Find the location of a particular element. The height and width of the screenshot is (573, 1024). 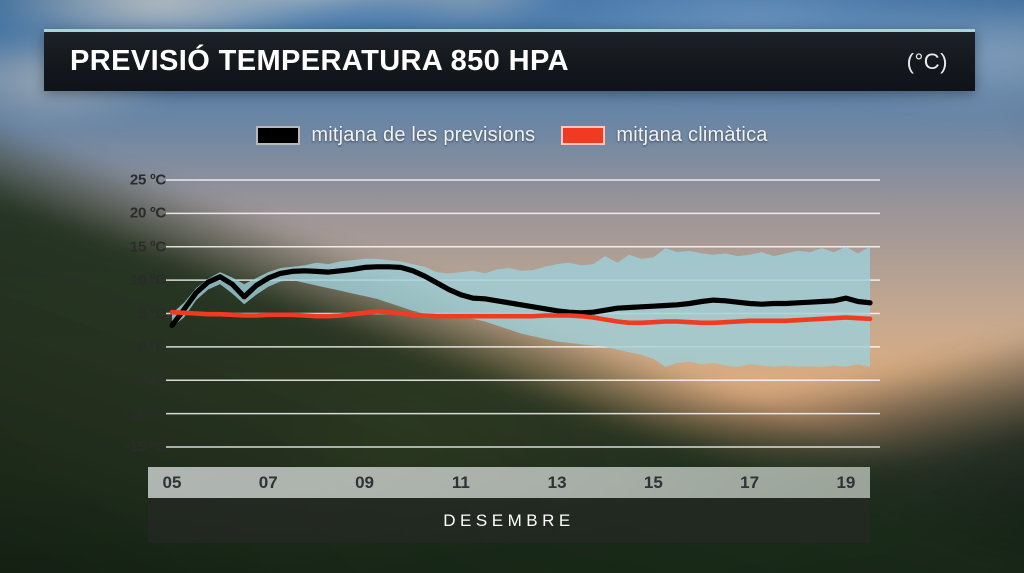

y-axis-tick: 15 ºC is located at coordinates (147, 247).